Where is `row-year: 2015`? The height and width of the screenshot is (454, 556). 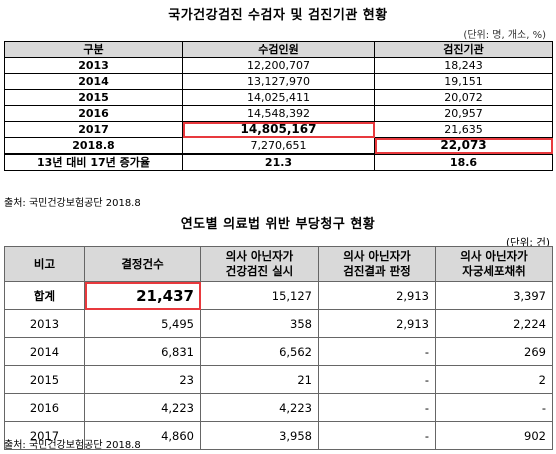
row-year: 2015 is located at coordinates (93, 97).